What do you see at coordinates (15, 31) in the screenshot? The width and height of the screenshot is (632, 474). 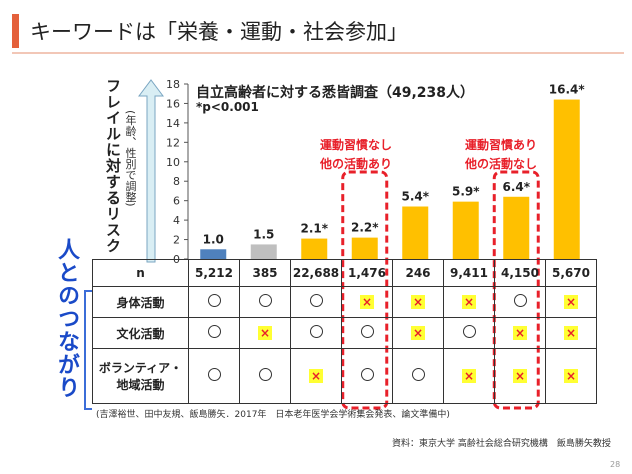 I see `title-accent-bar` at bounding box center [15, 31].